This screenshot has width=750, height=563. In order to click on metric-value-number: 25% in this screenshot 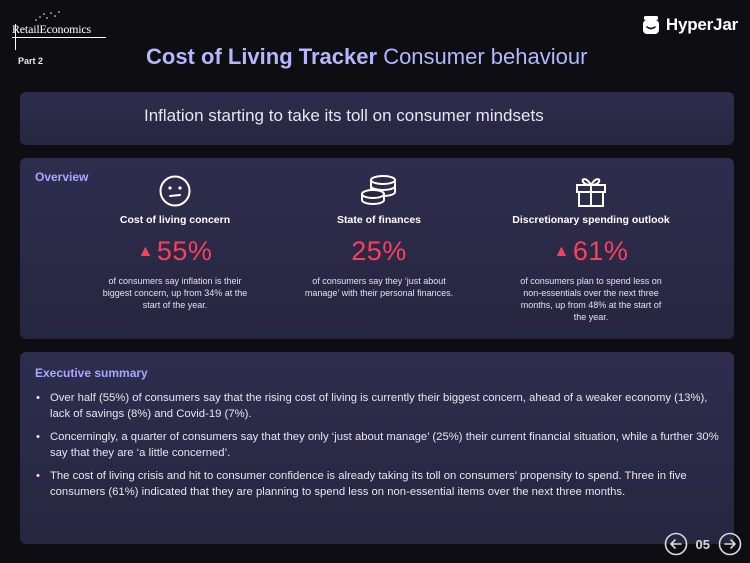, I will do `click(379, 251)`.